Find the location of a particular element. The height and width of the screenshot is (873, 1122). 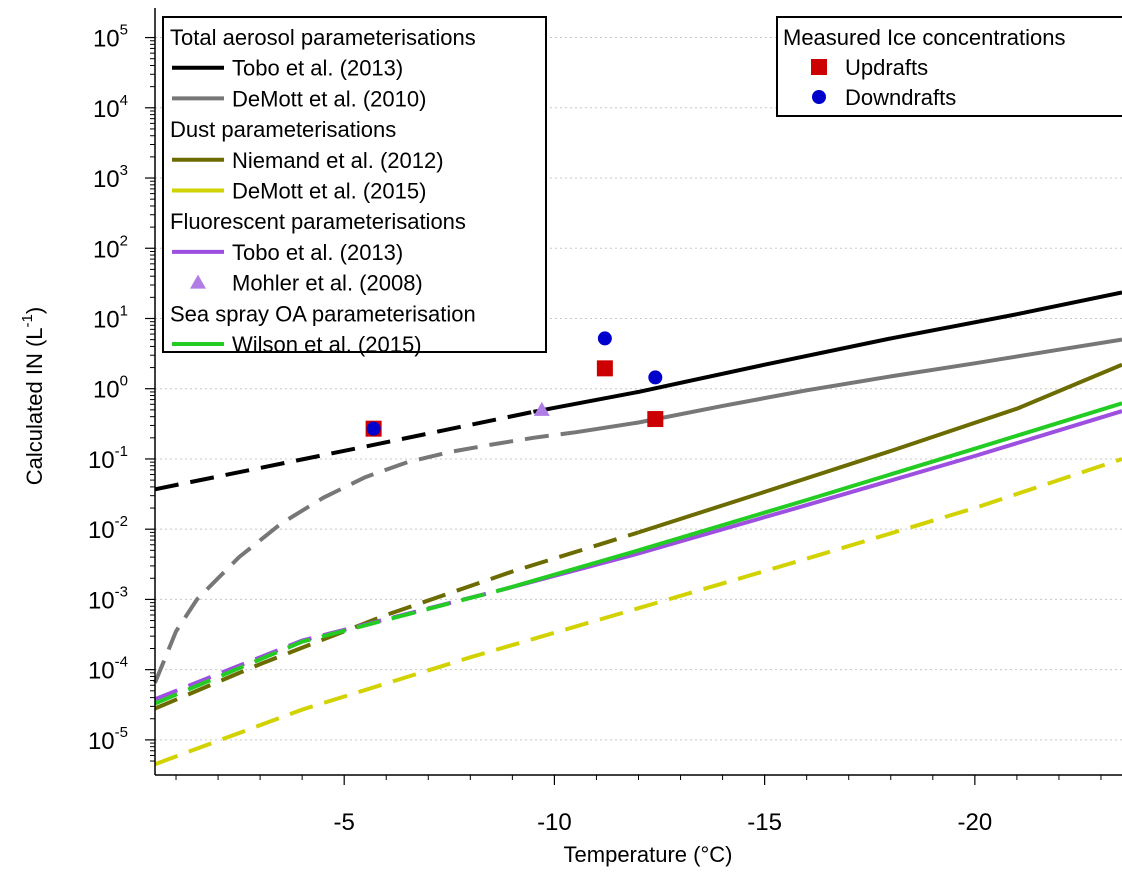

legend-group-title: Total aerosol parameterisations is located at coordinates (323, 37).